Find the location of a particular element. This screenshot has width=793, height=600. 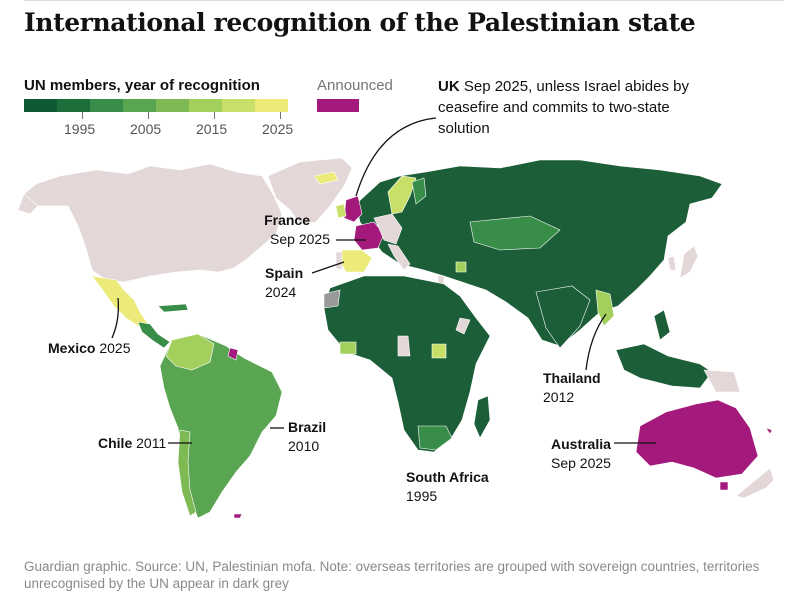

thailand-detail: 2012 is located at coordinates (559, 397).